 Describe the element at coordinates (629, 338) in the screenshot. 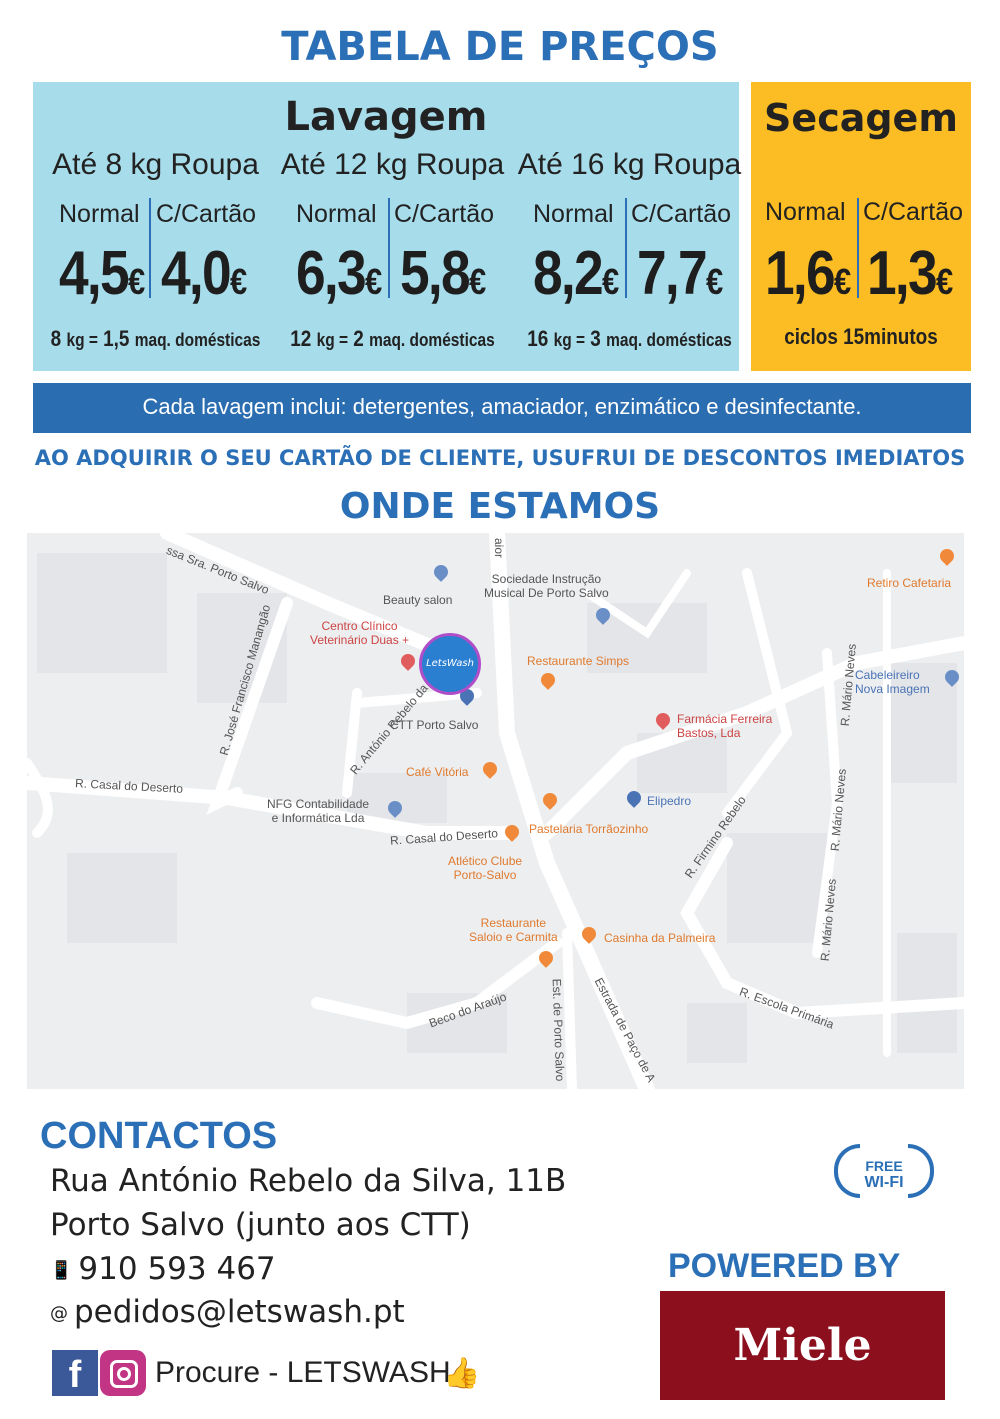

I see `column-footer: 16 kg = 3 maq. domésticas` at that location.